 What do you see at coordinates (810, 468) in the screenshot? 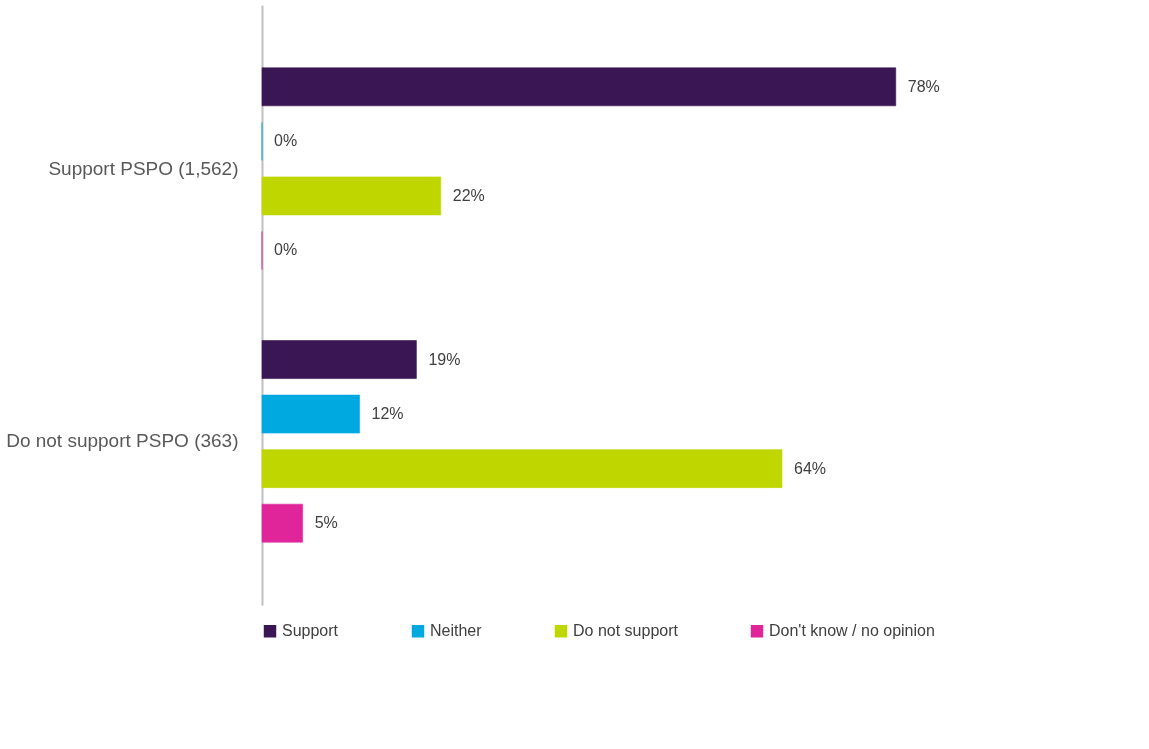
I see `data-label: 64%` at bounding box center [810, 468].